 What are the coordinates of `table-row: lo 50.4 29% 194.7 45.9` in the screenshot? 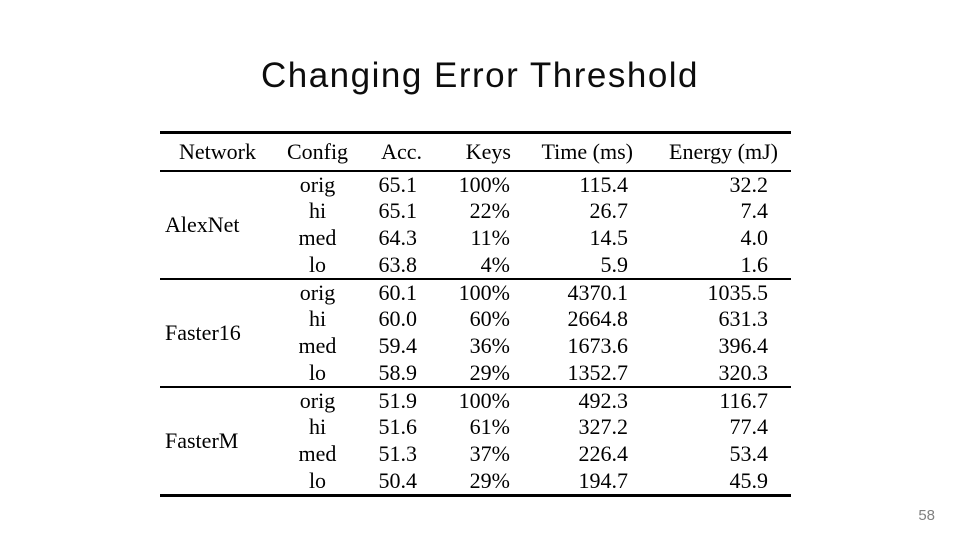 It's located at (475, 482).